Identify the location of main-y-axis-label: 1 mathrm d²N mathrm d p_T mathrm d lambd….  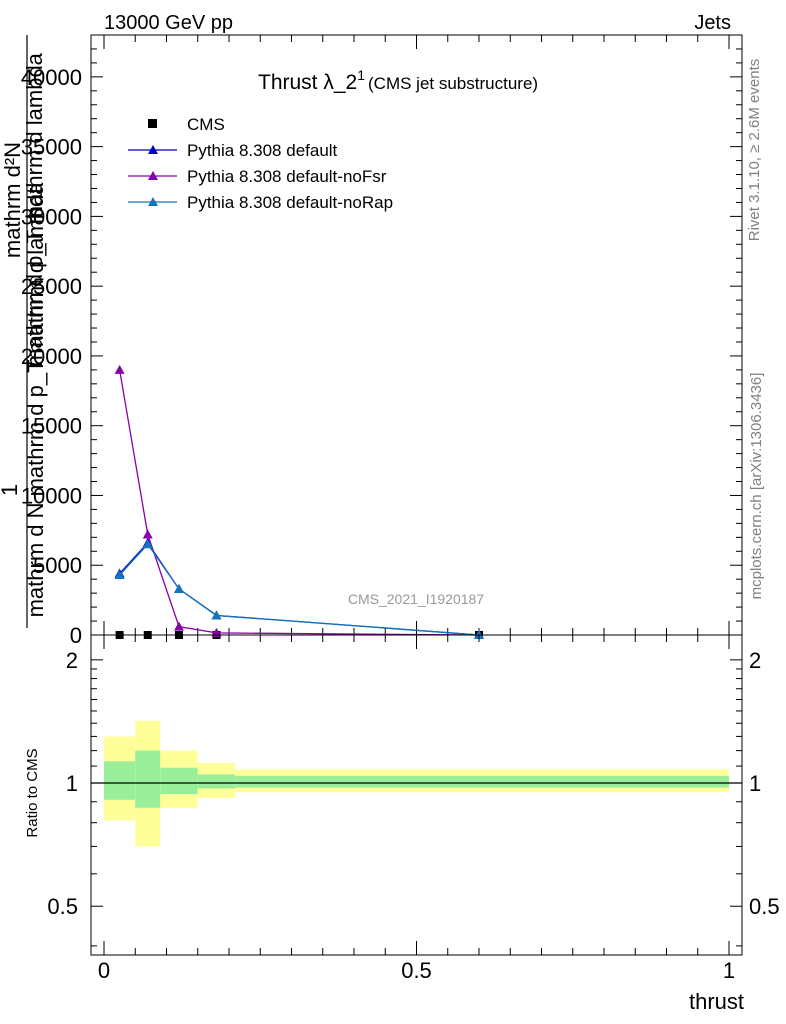
(24, 331).